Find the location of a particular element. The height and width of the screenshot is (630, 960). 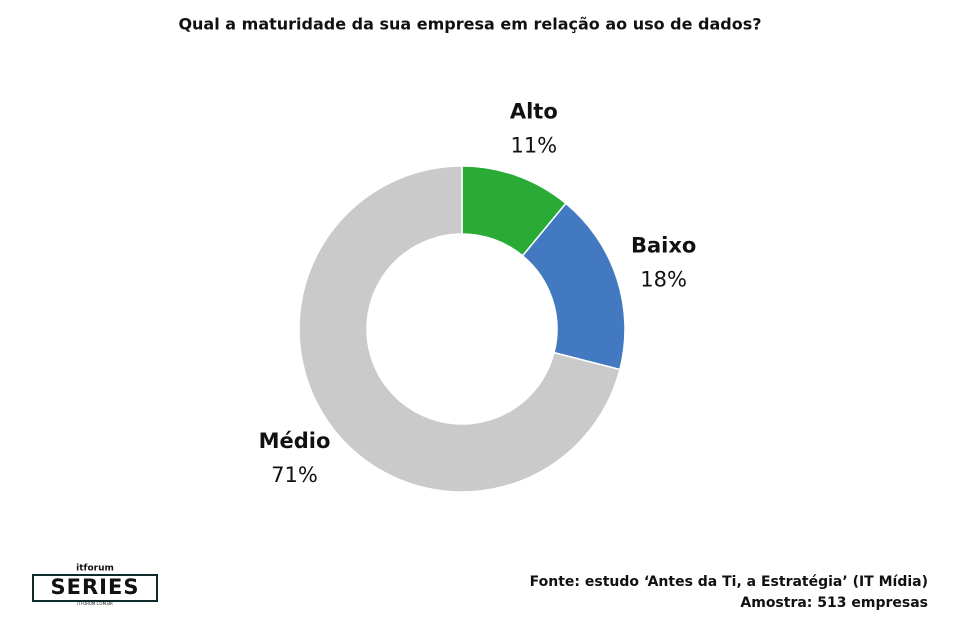

logo: itforum SERIES ITFORUM.COM.BR is located at coordinates (95, 585).